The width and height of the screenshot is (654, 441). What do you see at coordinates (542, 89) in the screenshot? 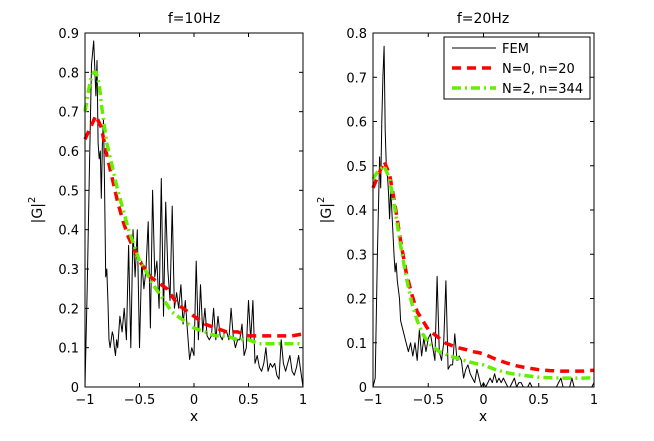
I see `legend-label-n2: N=2, n=344` at bounding box center [542, 89].